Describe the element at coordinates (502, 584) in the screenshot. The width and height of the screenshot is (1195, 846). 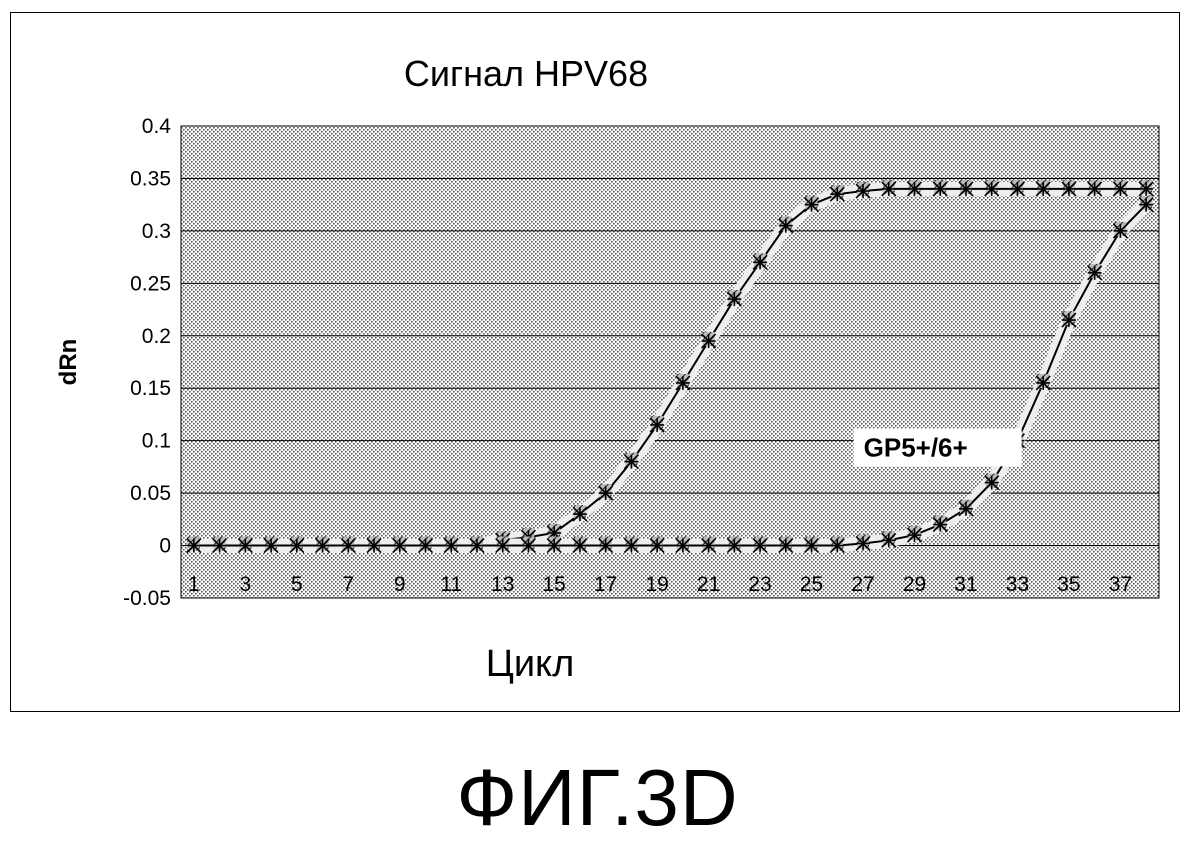
I see `x-tick-label: 13` at that location.